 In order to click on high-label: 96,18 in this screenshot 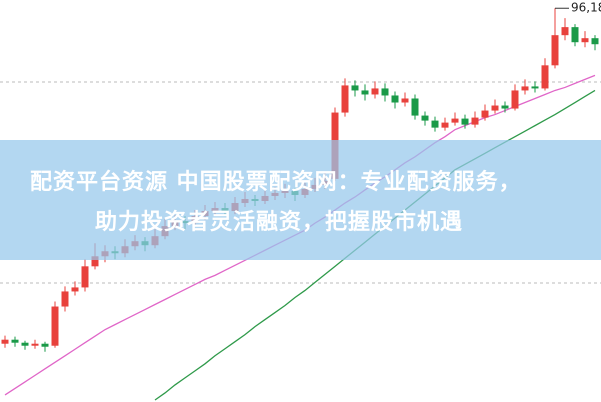, I will do `click(586, 8)`.